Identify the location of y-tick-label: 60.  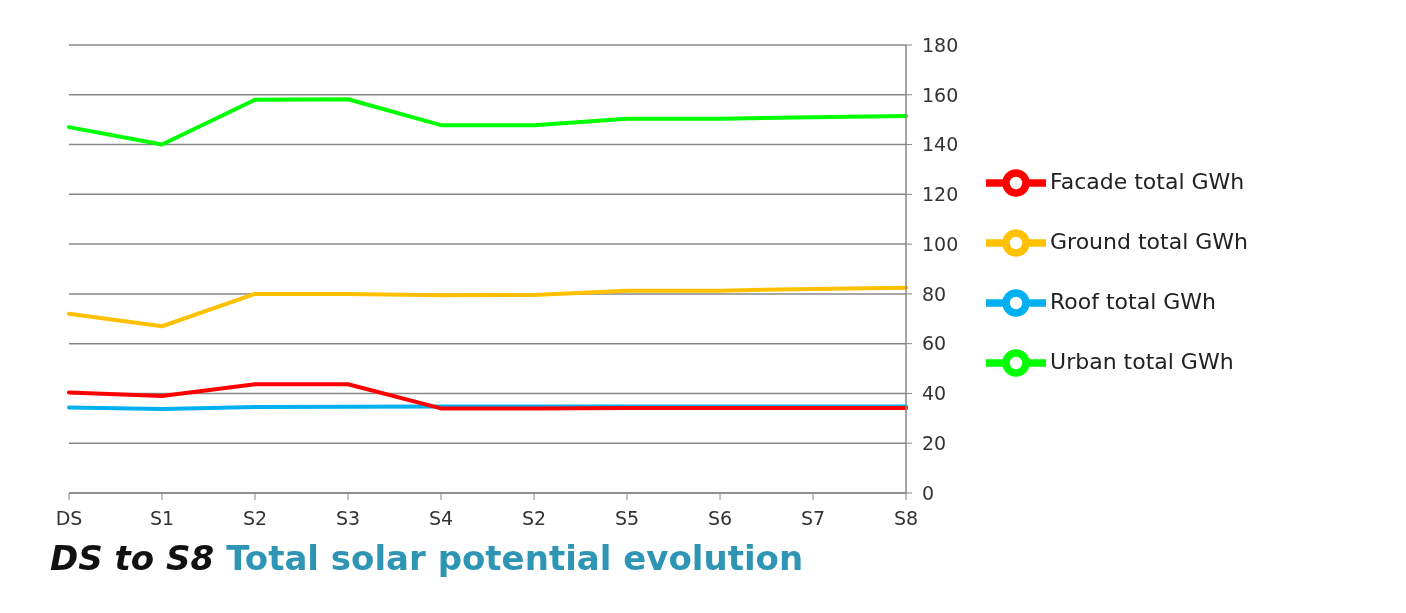
(934, 343).